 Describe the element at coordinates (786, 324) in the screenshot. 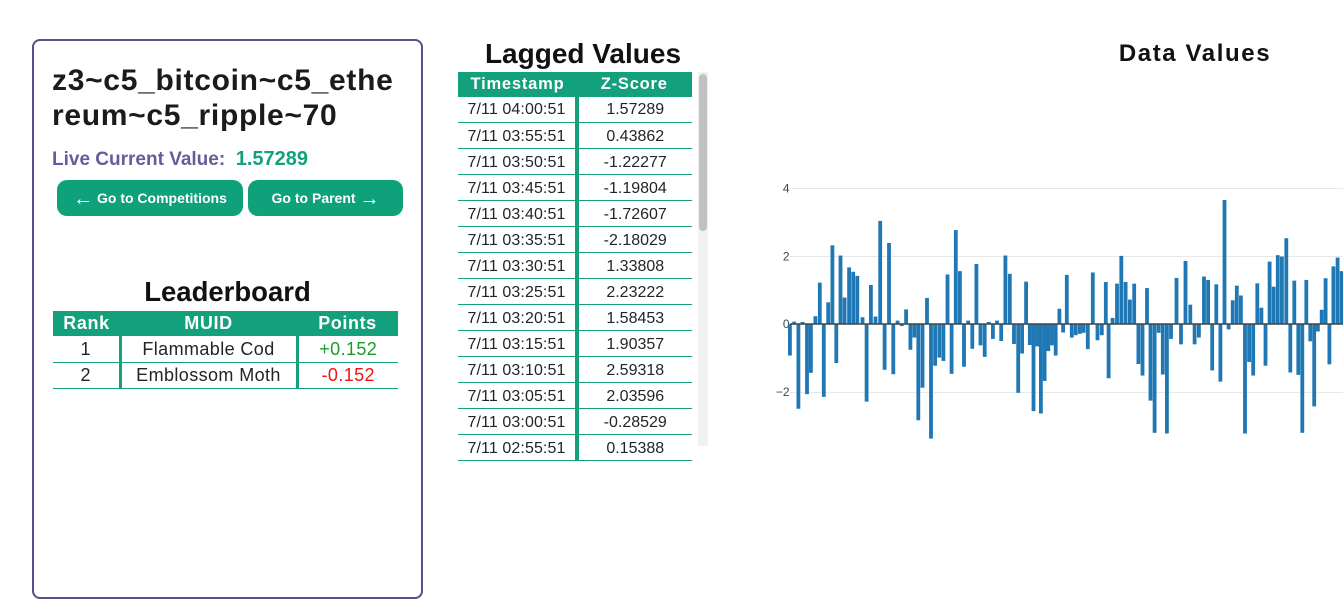

I see `svg-text: 0` at that location.